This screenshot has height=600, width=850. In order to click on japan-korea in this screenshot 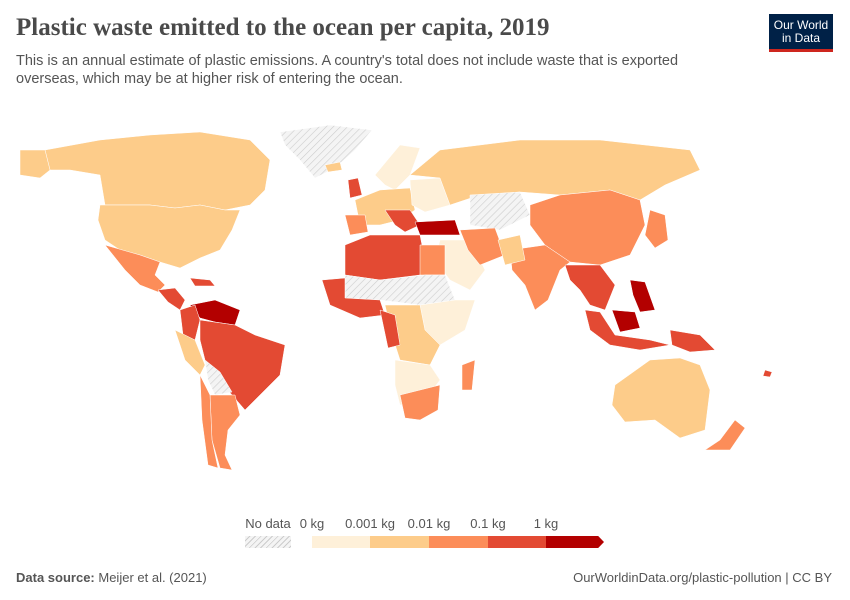, I will do `click(656, 229)`.